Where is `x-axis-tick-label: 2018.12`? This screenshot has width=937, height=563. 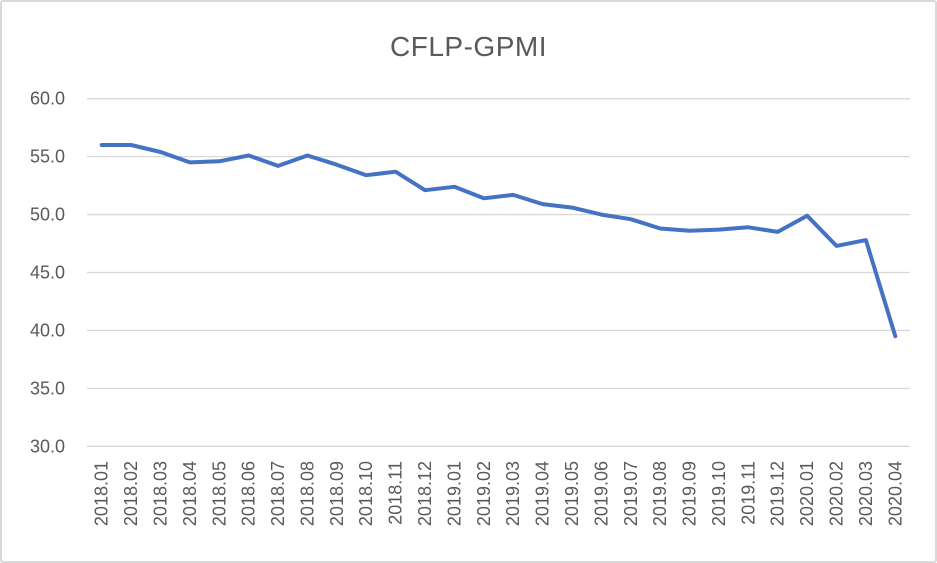 x-axis-tick-label: 2018.12 is located at coordinates (425, 493).